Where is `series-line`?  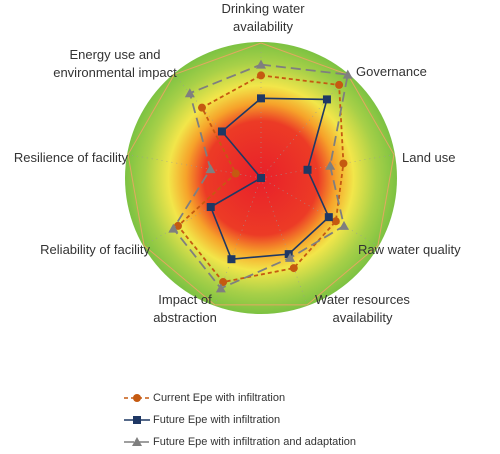 series-line is located at coordinates (269, 179).